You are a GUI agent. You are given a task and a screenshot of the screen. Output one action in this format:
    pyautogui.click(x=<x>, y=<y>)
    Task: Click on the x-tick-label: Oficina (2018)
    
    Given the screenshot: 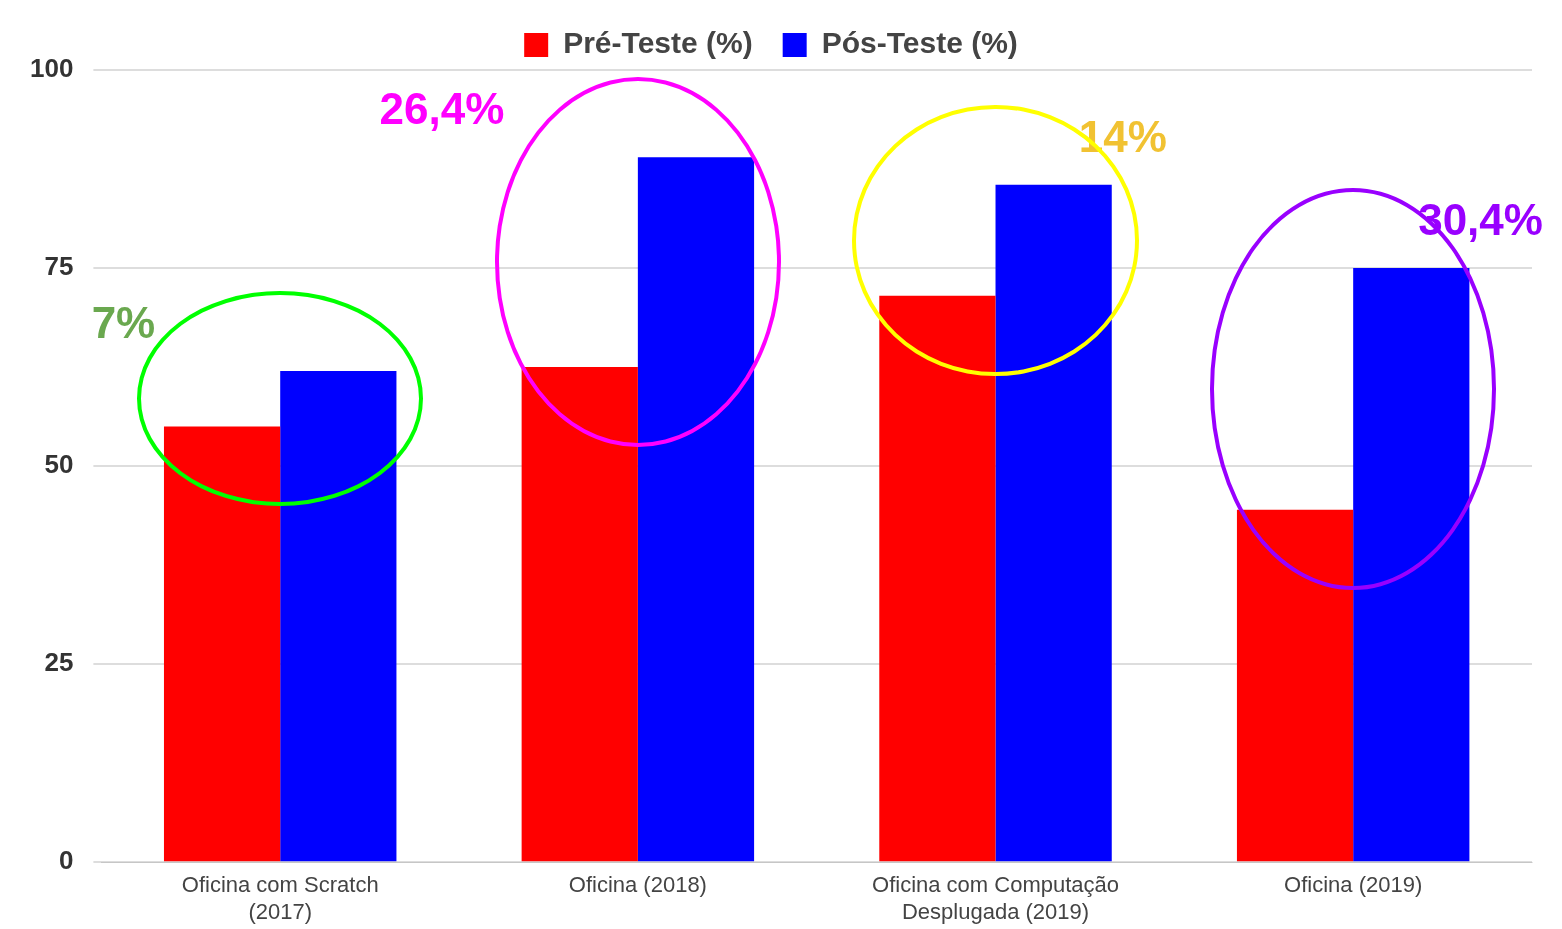 What is the action you would take?
    pyautogui.click(x=637, y=885)
    